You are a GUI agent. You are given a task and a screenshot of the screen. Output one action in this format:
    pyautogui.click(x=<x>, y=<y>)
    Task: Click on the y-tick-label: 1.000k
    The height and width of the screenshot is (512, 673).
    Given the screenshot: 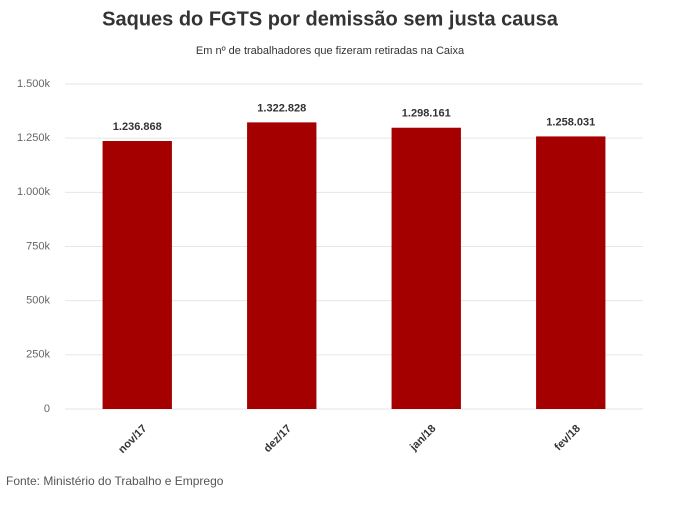 What is the action you would take?
    pyautogui.click(x=34, y=192)
    